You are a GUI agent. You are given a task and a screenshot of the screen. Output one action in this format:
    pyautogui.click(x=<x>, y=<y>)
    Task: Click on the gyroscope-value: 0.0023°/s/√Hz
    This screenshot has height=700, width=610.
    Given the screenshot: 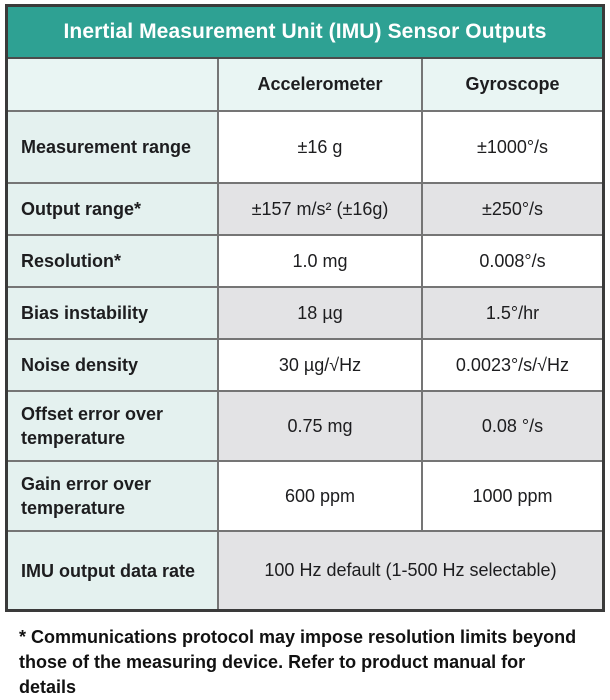 What is the action you would take?
    pyautogui.click(x=511, y=365)
    